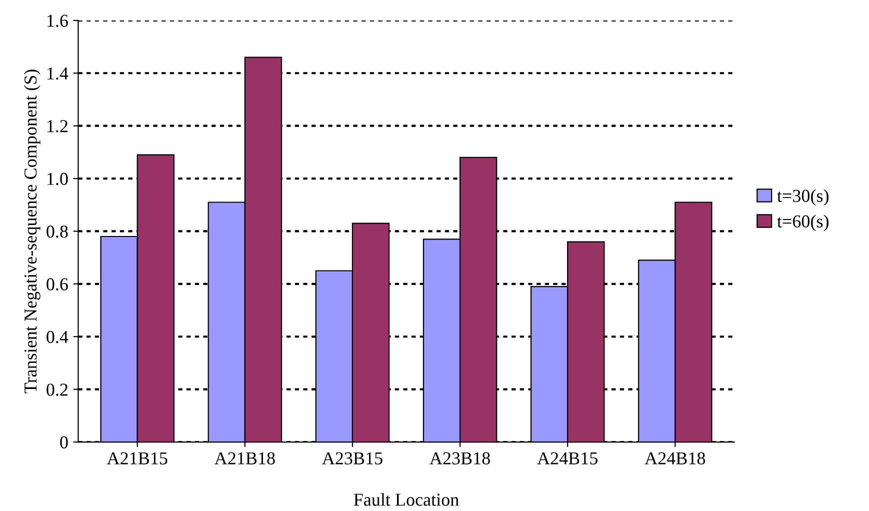  What do you see at coordinates (58, 179) in the screenshot?
I see `y-tick-label: 1.0` at bounding box center [58, 179].